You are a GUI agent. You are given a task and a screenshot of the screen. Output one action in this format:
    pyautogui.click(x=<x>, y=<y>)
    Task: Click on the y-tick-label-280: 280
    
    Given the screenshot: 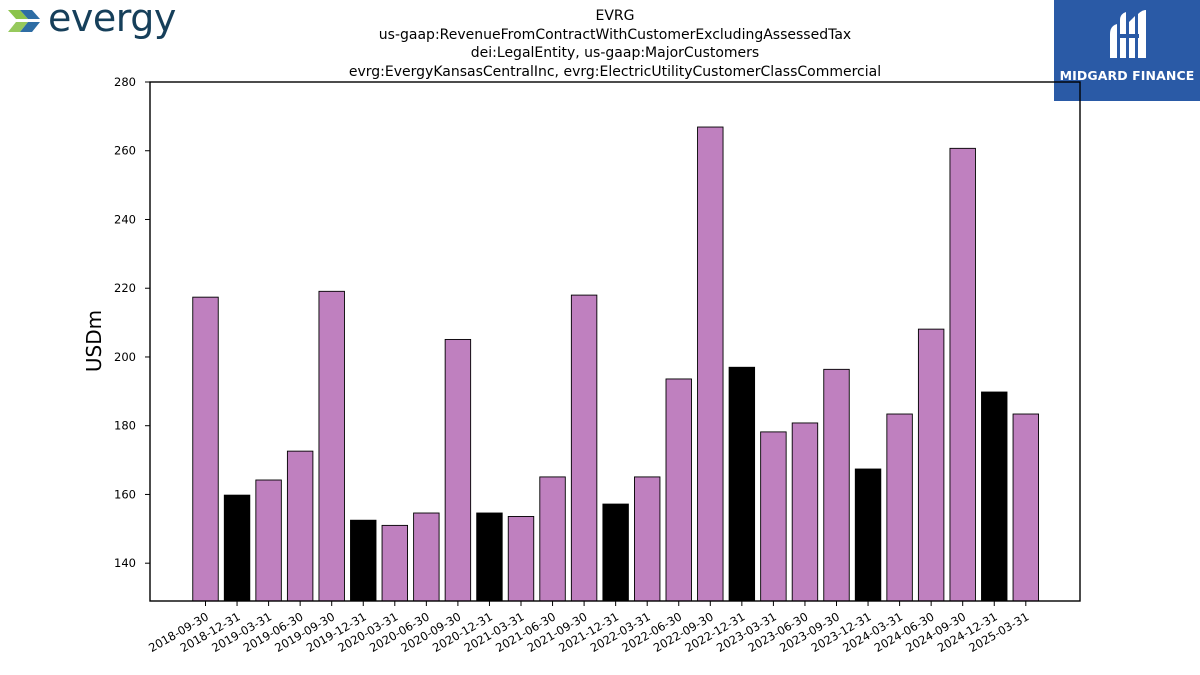 What is the action you would take?
    pyautogui.click(x=125, y=82)
    